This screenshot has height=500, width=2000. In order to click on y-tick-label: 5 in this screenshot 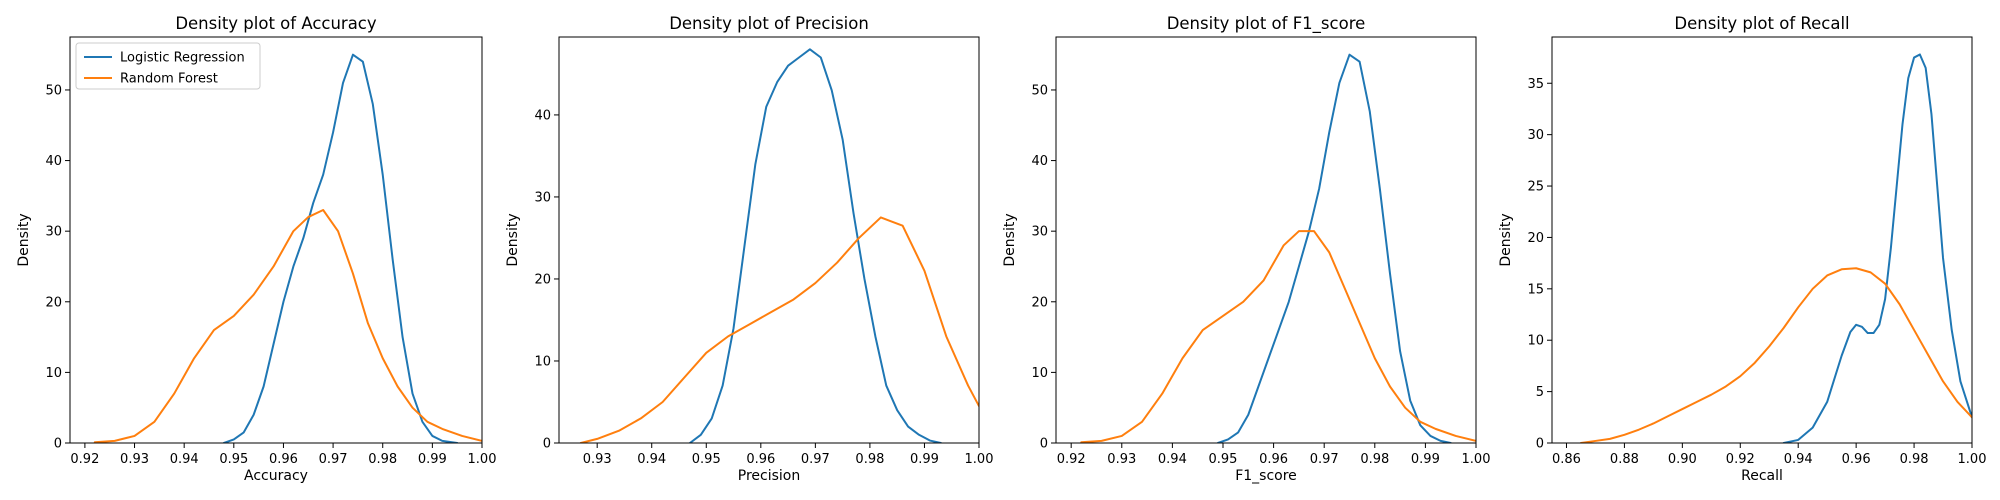, I will do `click(1540, 392)`.